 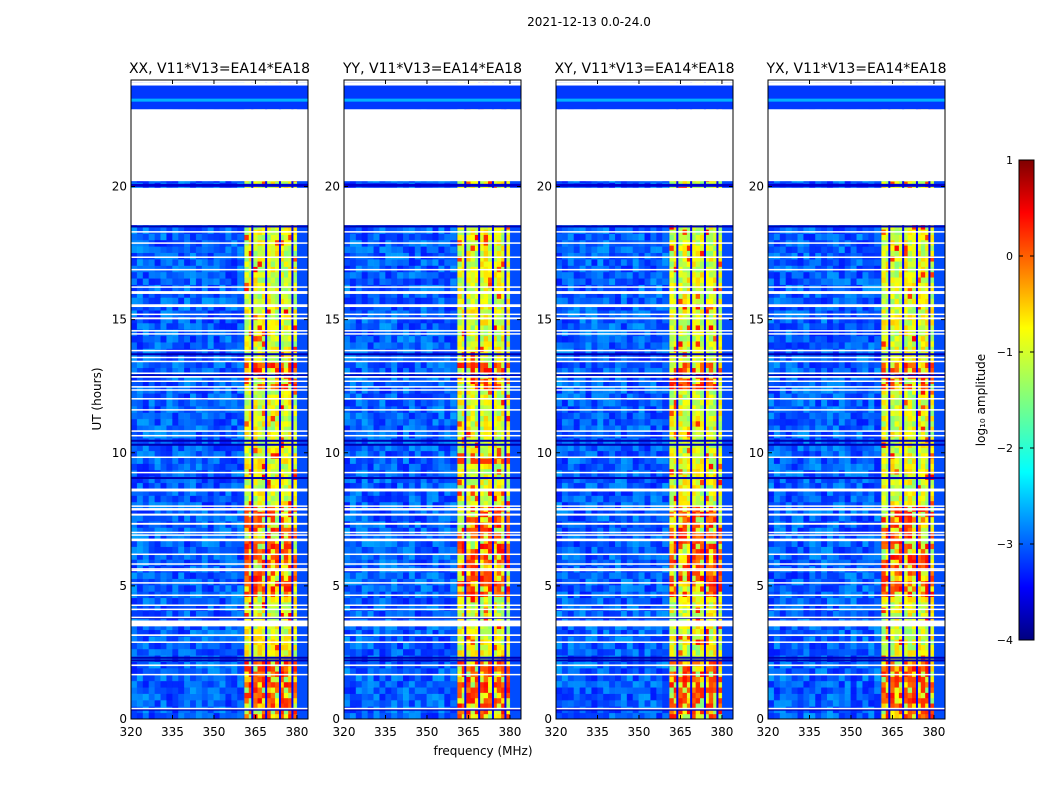 I want to click on colorbar-tick-label: −3, so click(x=1005, y=544).